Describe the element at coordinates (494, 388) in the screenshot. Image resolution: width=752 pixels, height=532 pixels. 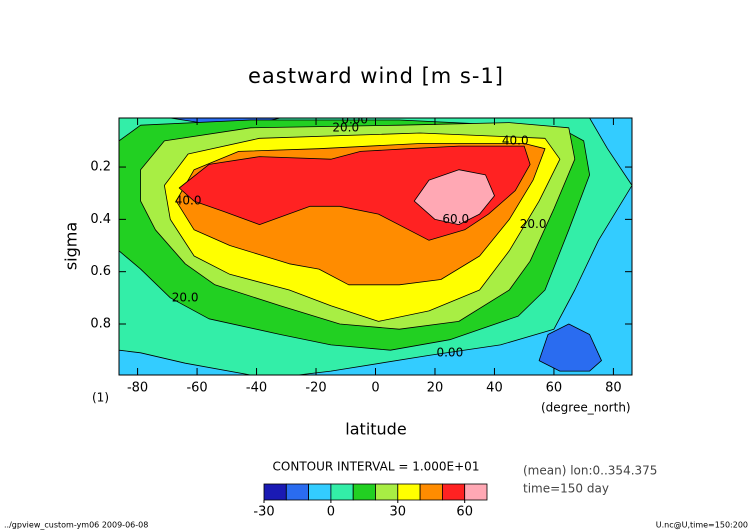
I see `x-tick-label: 40` at that location.